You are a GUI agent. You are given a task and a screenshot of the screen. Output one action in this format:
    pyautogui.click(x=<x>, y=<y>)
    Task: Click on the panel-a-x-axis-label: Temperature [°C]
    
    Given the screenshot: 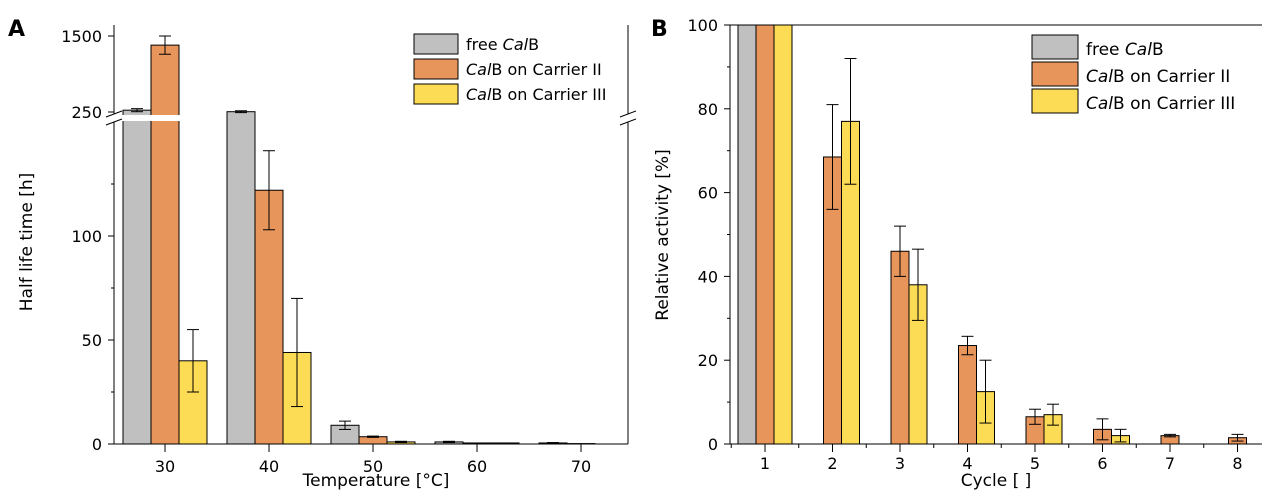 What is the action you would take?
    pyautogui.click(x=376, y=481)
    